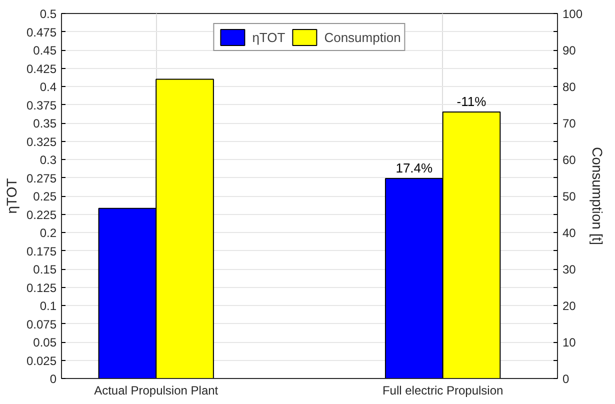  Describe the element at coordinates (569, 123) in the screenshot. I see `y2-tick-label: 70` at that location.